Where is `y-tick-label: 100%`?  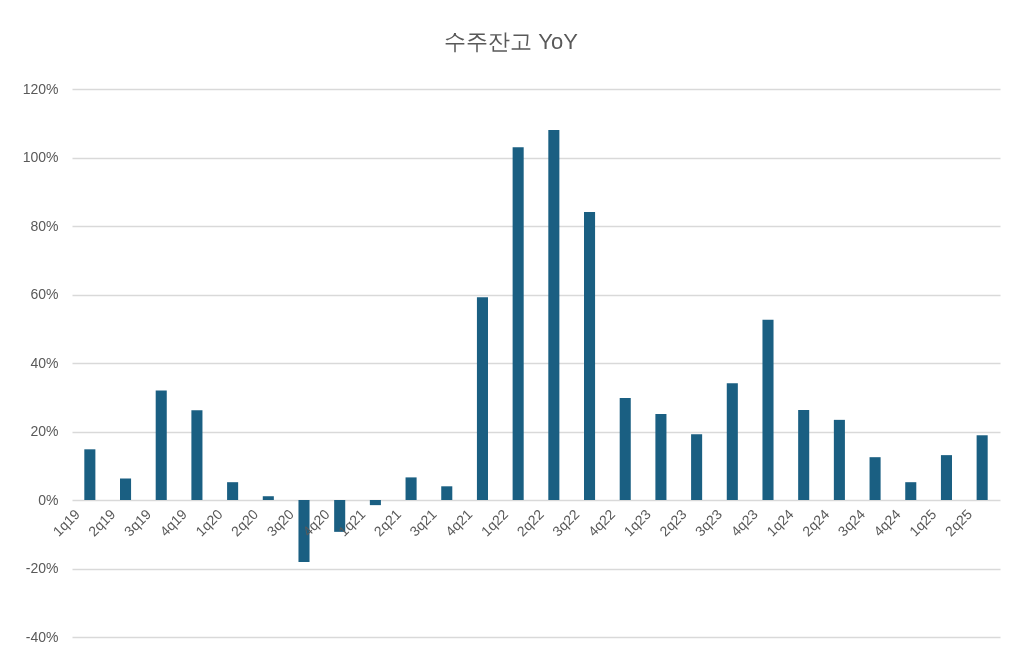
y-tick-label: 100% is located at coordinates (40, 157).